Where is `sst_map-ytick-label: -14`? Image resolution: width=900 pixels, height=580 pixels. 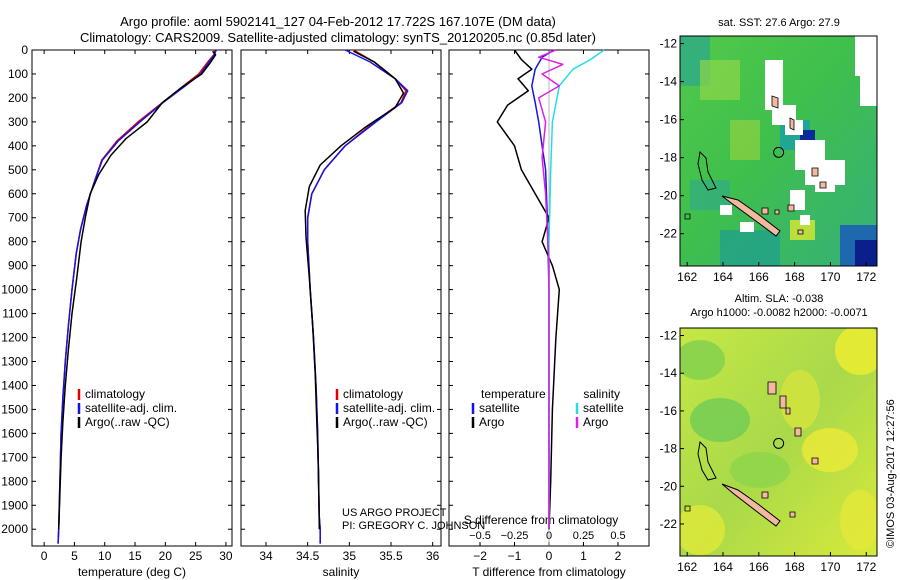 sst_map-ytick-label: -14 is located at coordinates (669, 82).